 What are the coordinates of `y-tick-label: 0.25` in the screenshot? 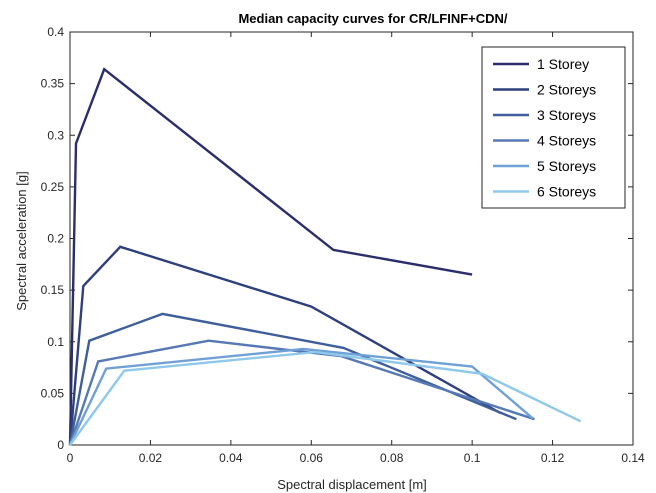 It's located at (53, 187).